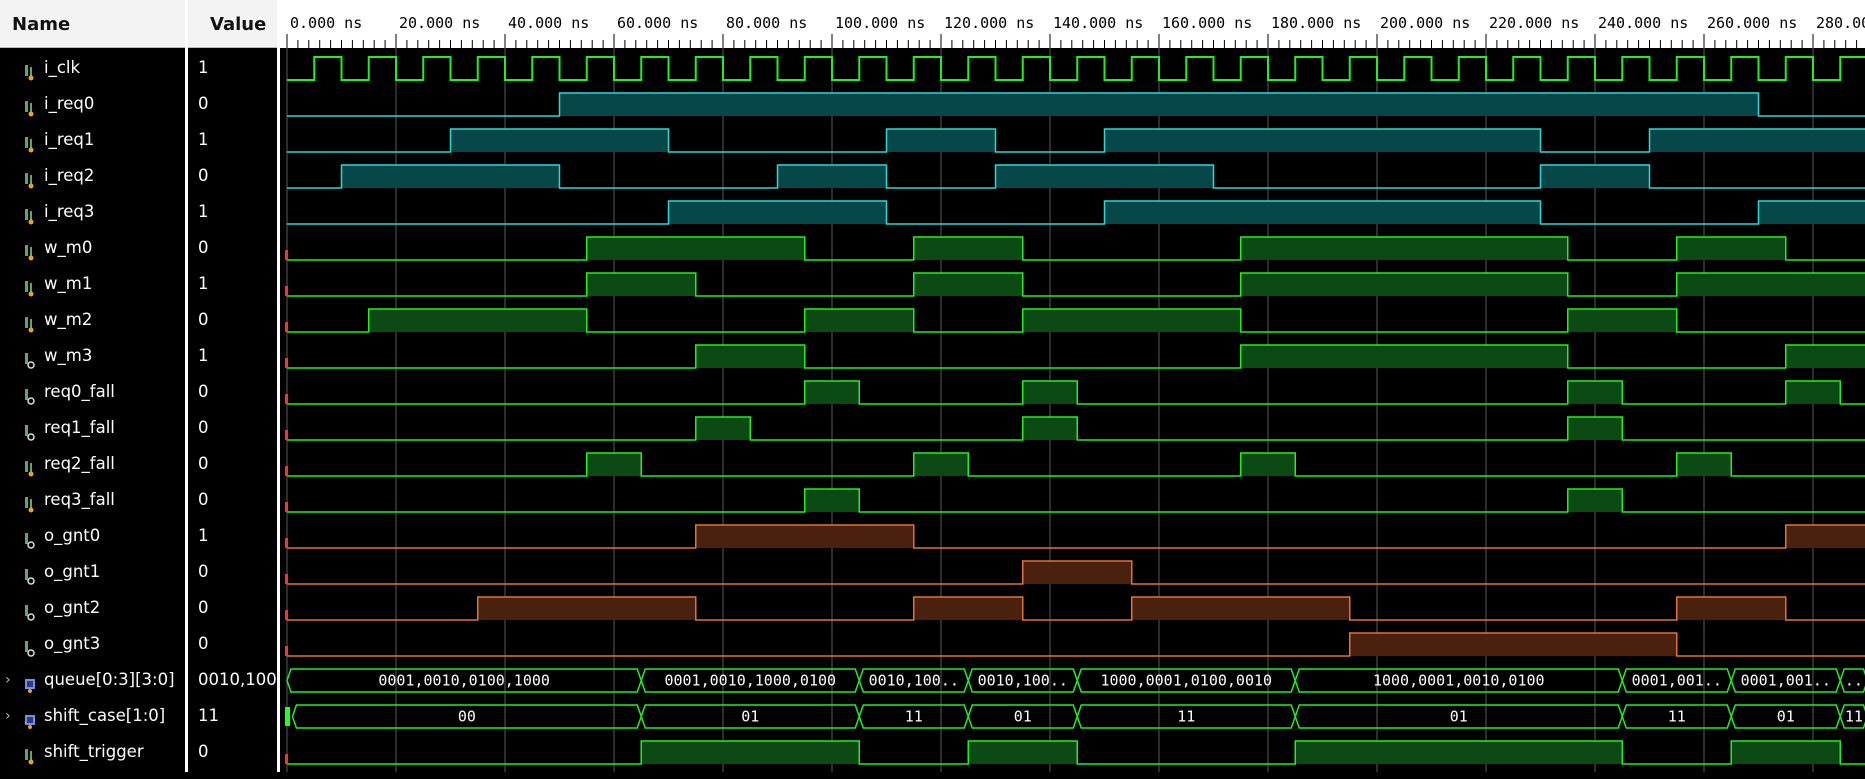 Image resolution: width=1865 pixels, height=779 pixels. I want to click on waveform-req3-fall, so click(1075, 500).